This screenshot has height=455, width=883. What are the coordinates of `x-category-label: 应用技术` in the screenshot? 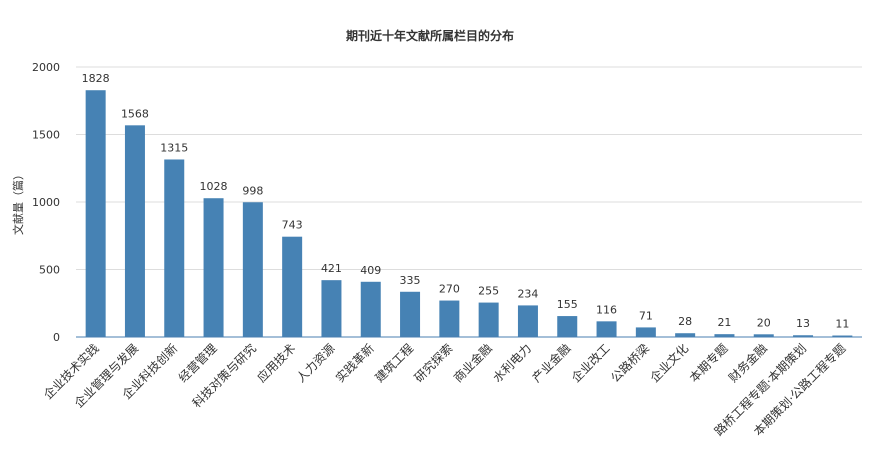 It's located at (276, 363).